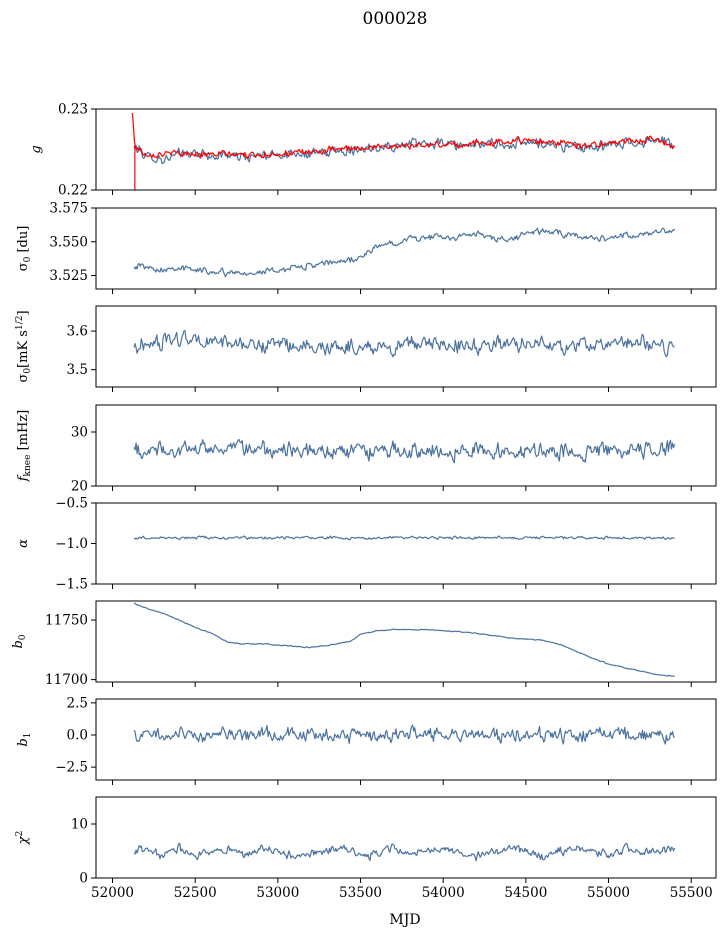 Image resolution: width=725 pixels, height=936 pixels. Describe the element at coordinates (73, 110) in the screenshot. I see `y-tick-label: 0.23` at that location.